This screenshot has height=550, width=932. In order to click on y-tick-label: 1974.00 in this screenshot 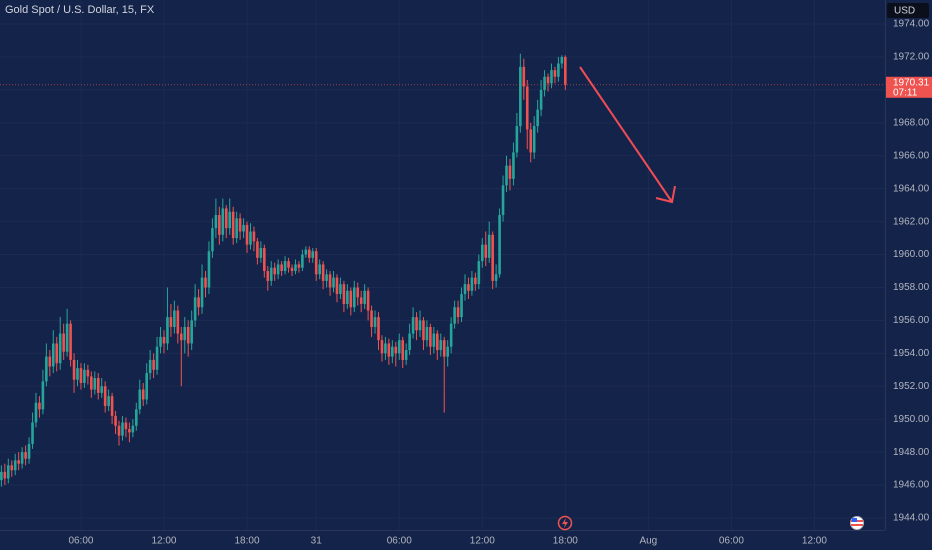, I will do `click(911, 24)`.